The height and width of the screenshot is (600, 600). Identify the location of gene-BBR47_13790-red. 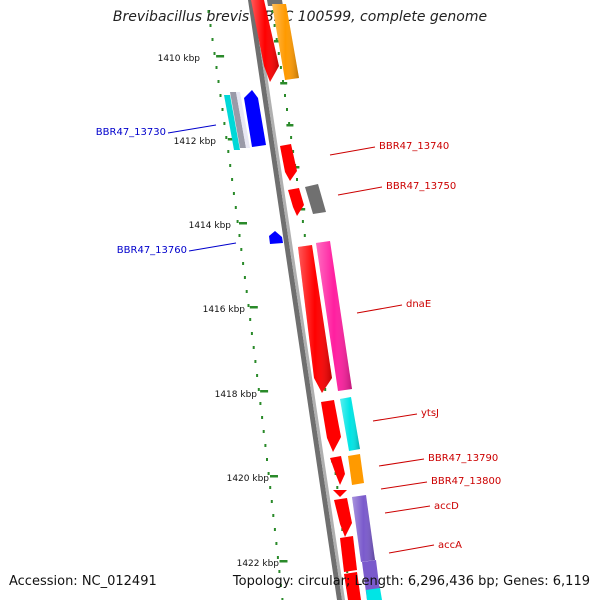
(337, 470).